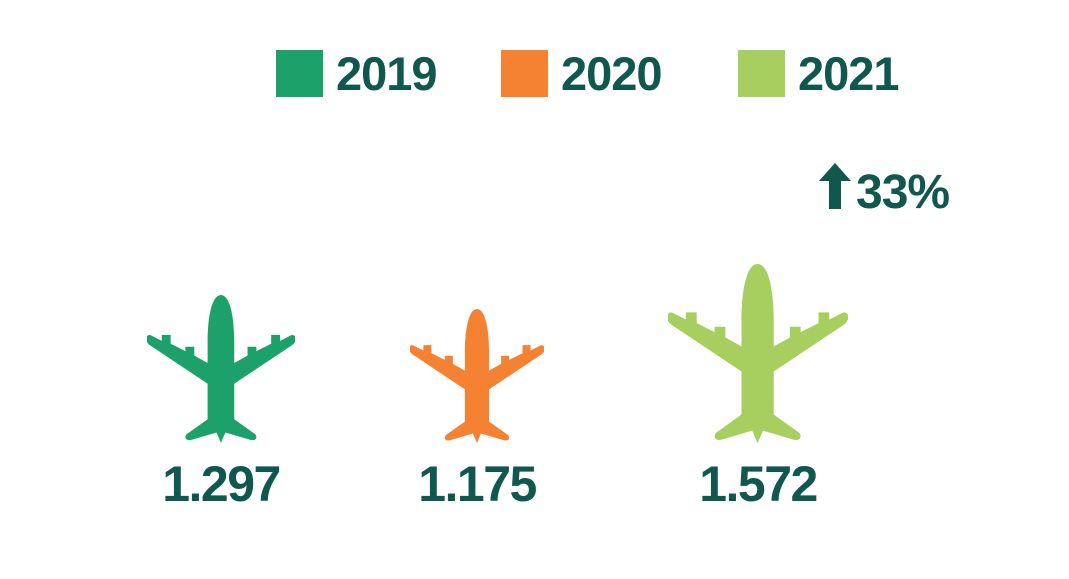  What do you see at coordinates (758, 484) in the screenshot?
I see `value-label-2021: 1.572` at bounding box center [758, 484].